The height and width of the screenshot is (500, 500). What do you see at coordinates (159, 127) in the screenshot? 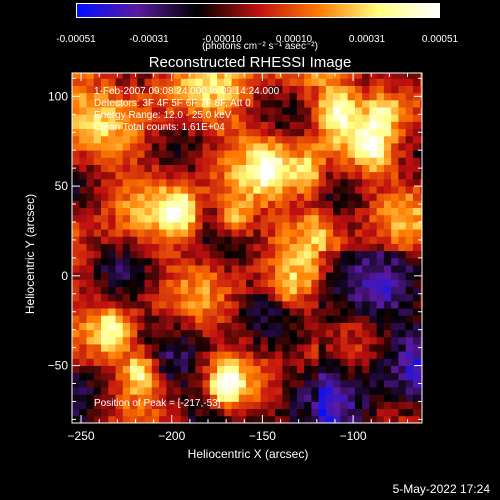
I see `annotation-clean-counts: Clean Total counts: 1.61E+04` at bounding box center [159, 127].